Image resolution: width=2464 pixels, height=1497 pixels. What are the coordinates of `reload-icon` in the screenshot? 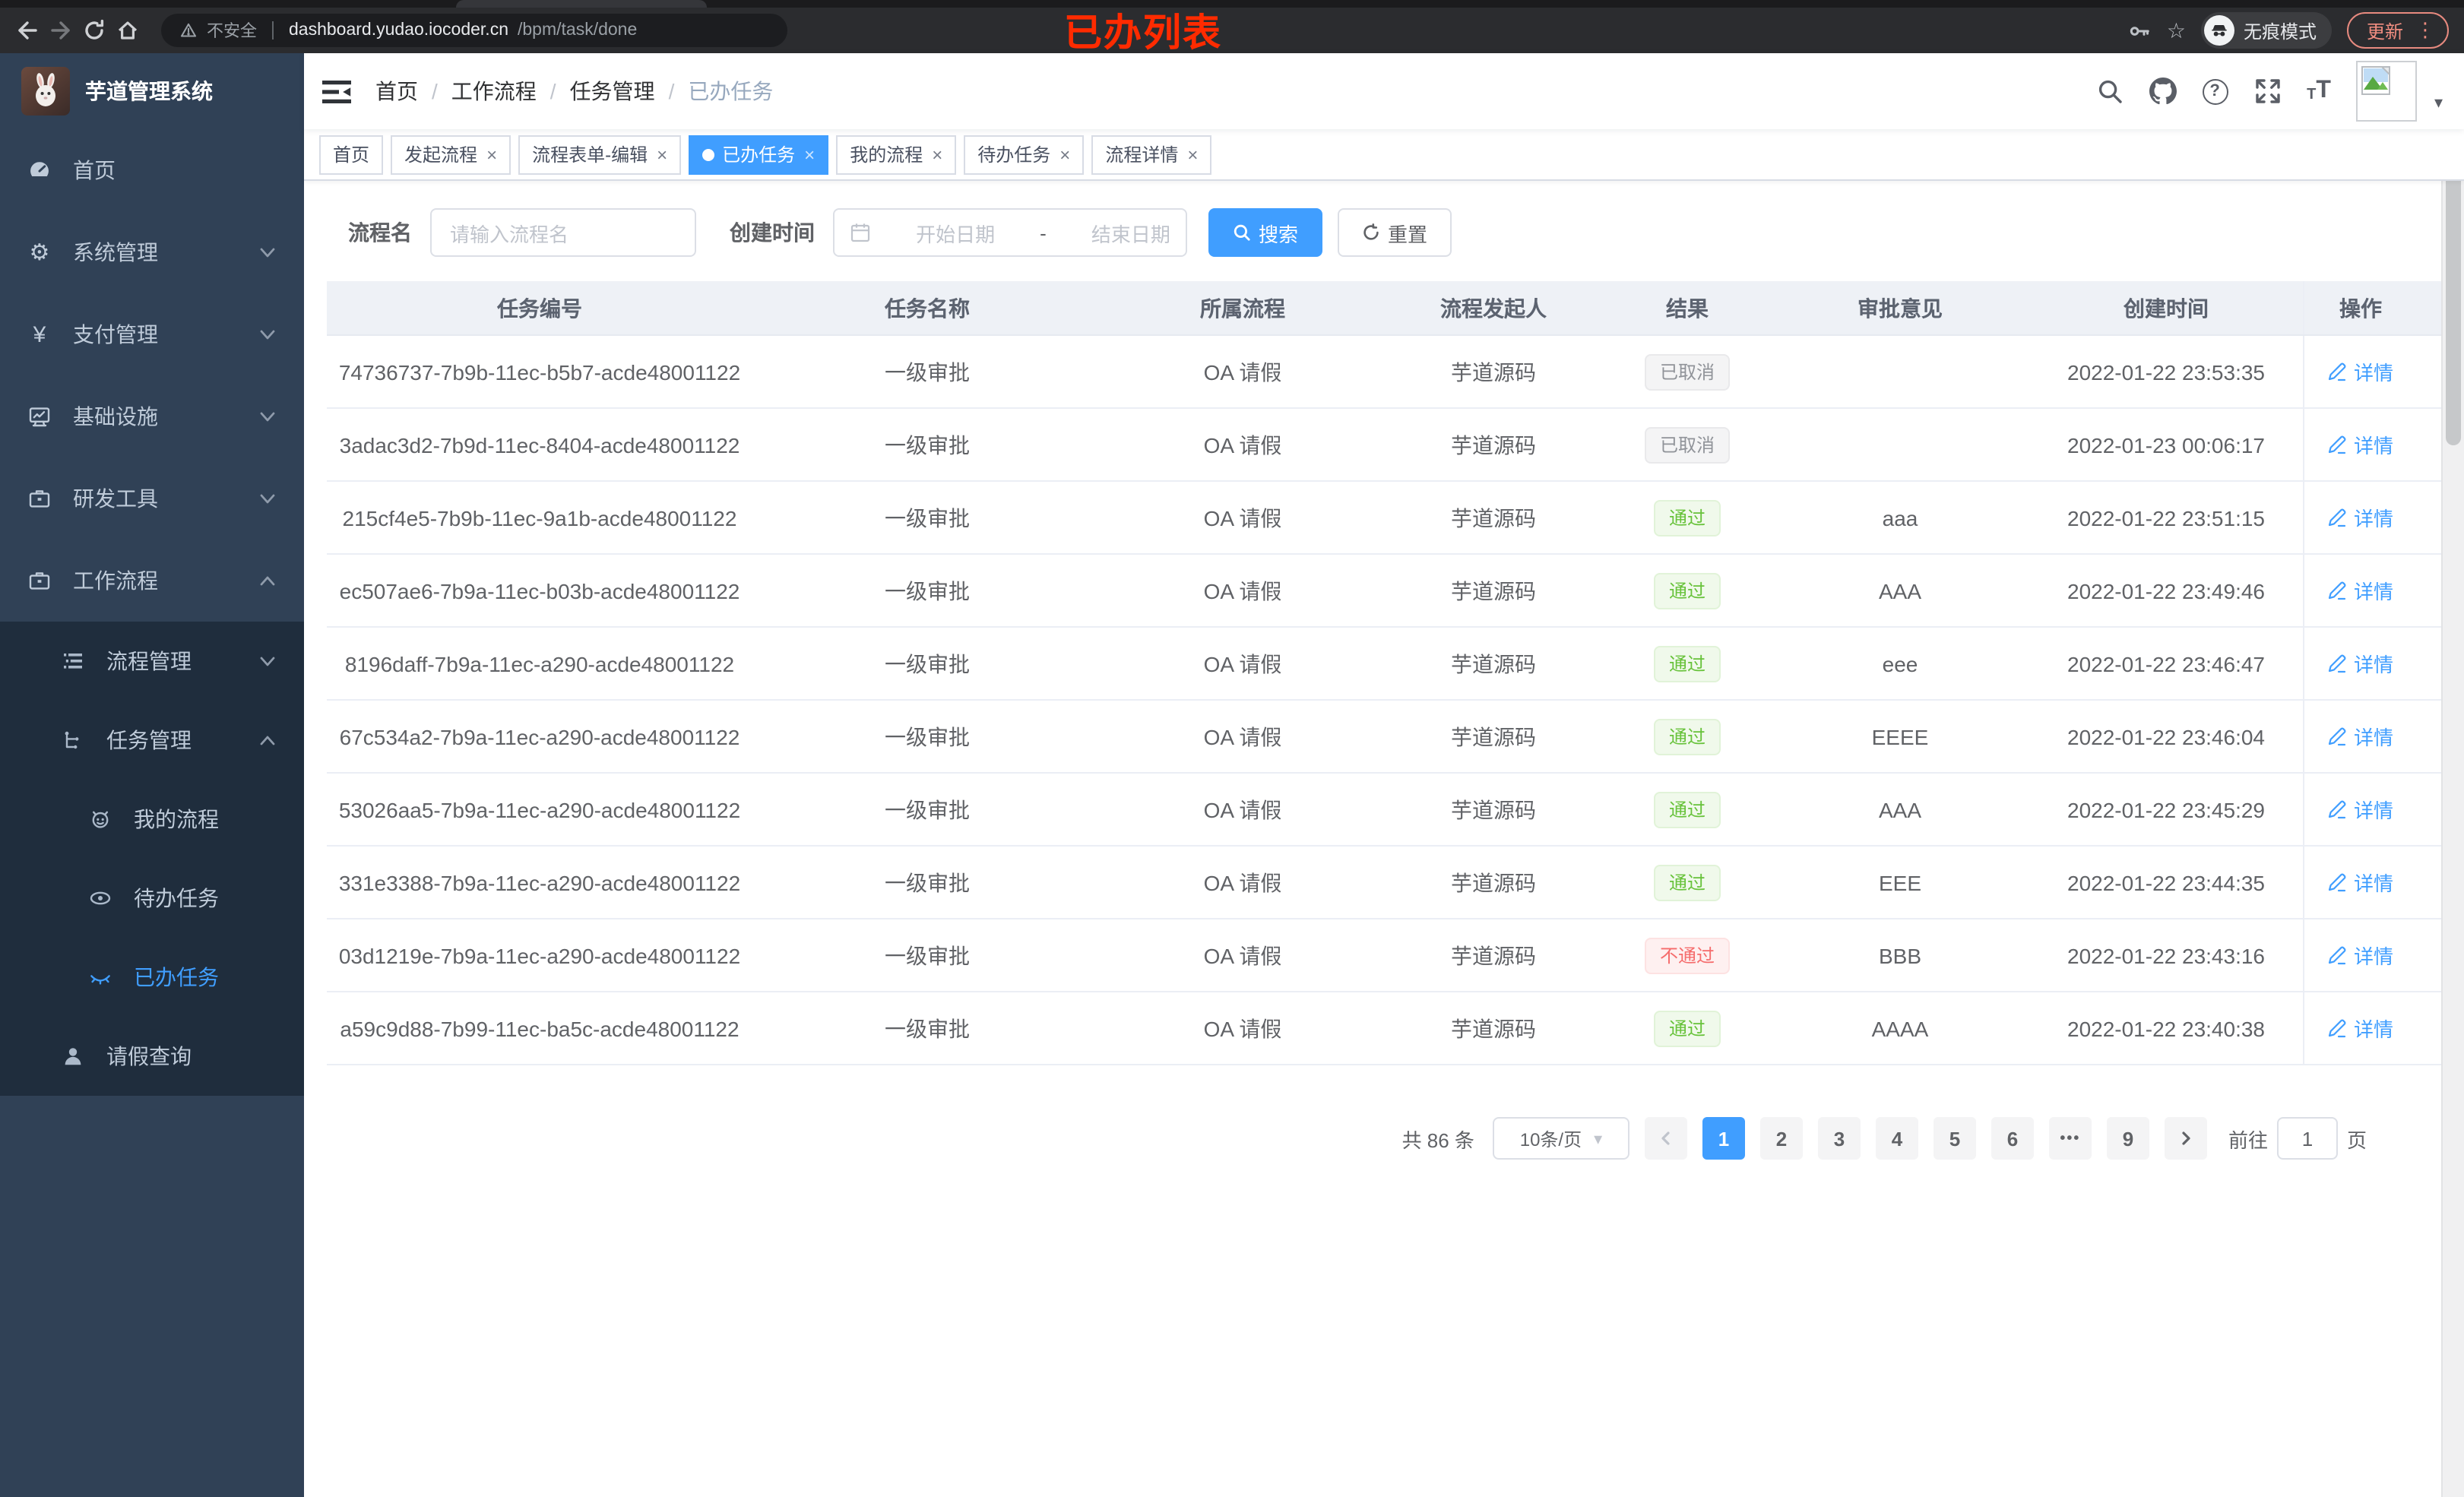 It's located at (94, 30).